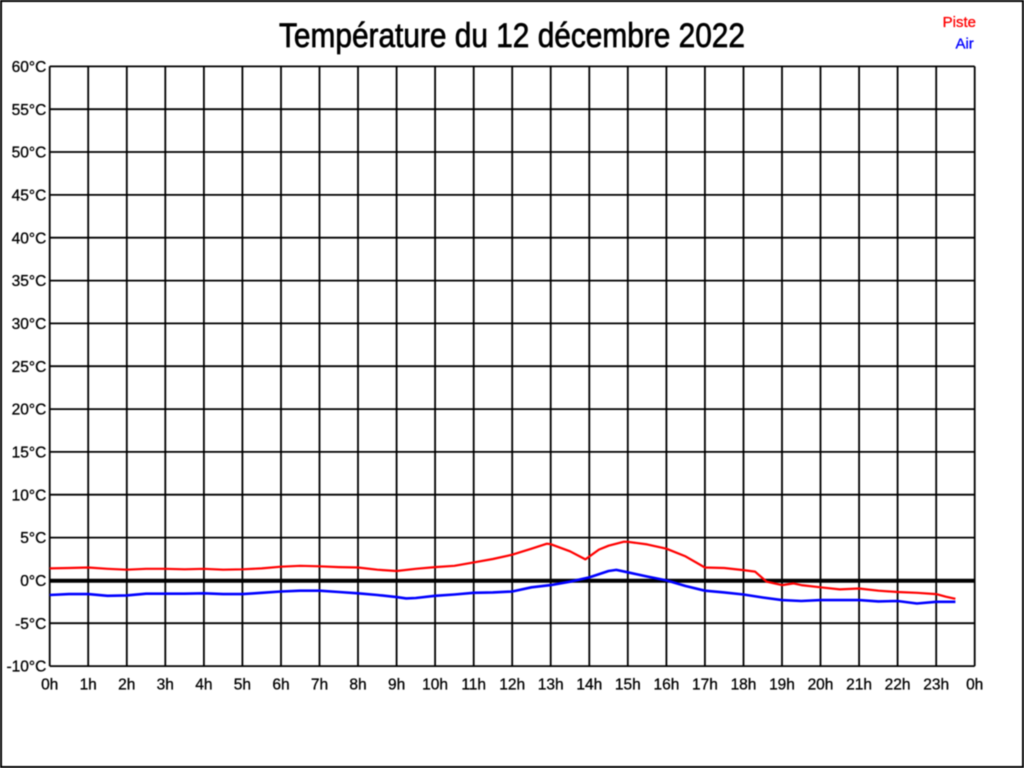 The width and height of the screenshot is (1024, 768). What do you see at coordinates (473, 685) in the screenshot?
I see `svg-text: 11h` at bounding box center [473, 685].